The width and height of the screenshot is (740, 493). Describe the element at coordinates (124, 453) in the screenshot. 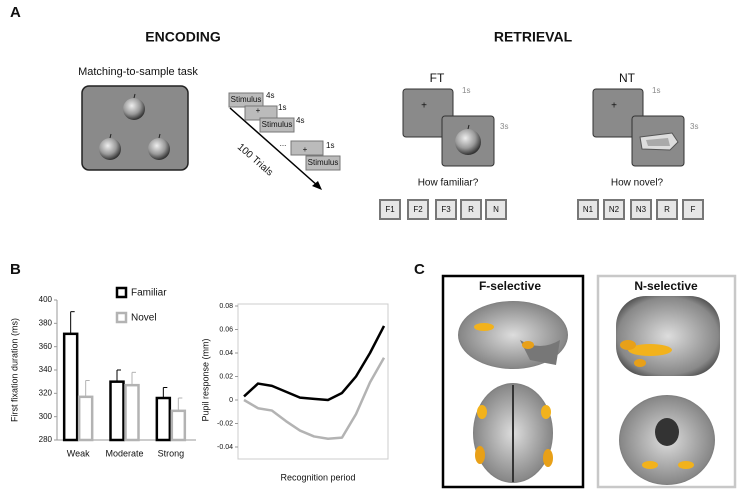

I see `x-tick-label: Moderate` at that location.